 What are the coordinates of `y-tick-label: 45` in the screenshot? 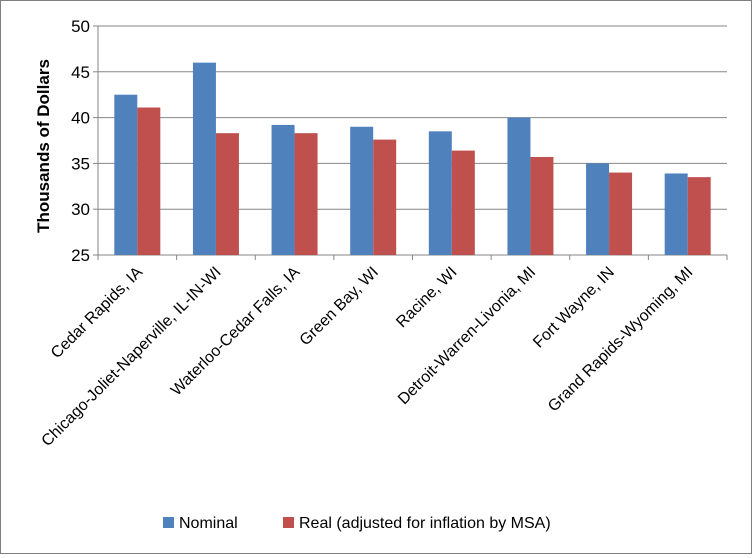 It's located at (80, 72).